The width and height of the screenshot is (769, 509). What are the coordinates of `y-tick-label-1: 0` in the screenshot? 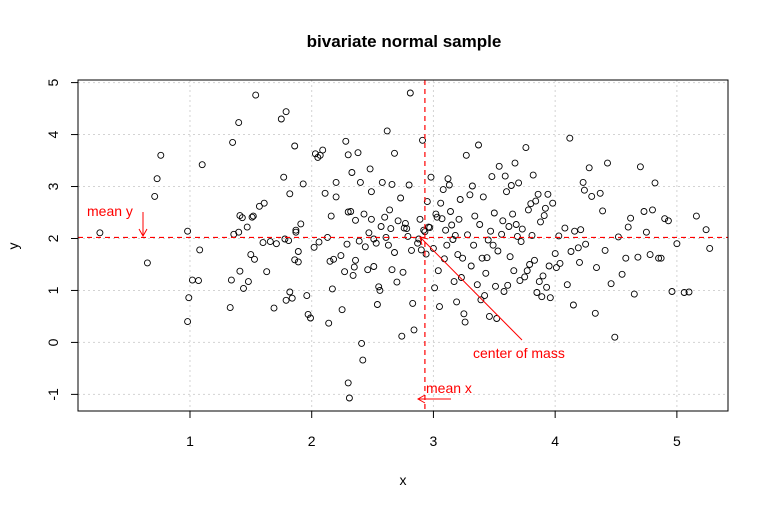 It's located at (53, 342).